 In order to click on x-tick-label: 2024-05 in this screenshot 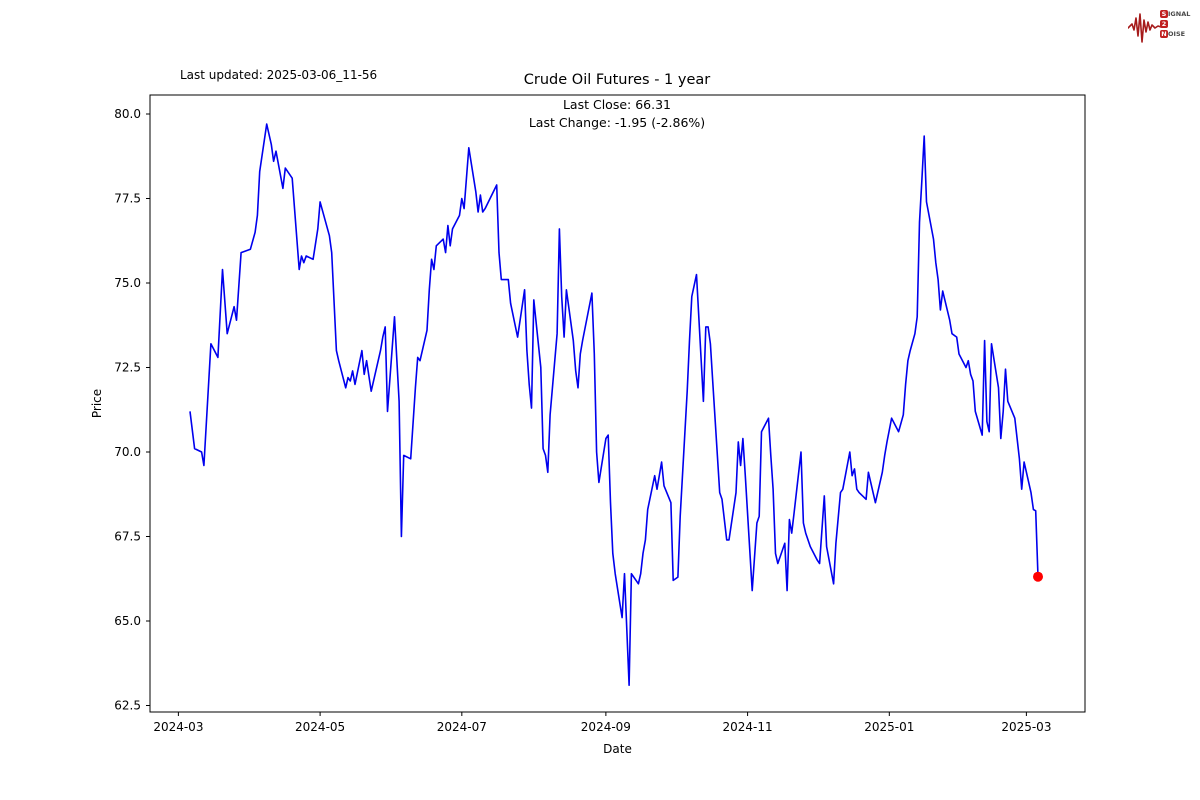, I will do `click(320, 727)`.